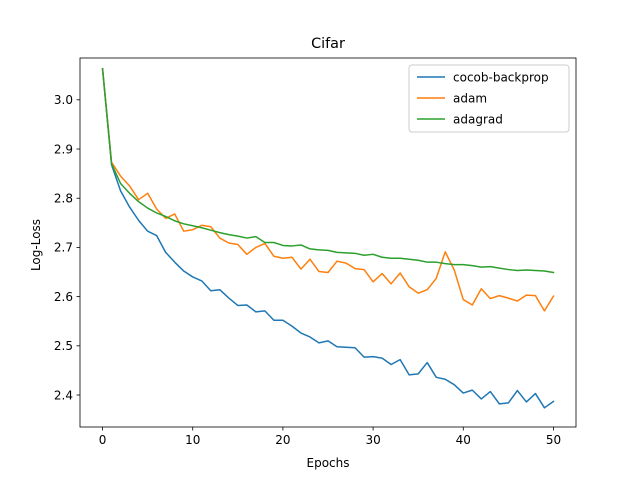 The height and width of the screenshot is (480, 640). I want to click on y-axis-label: Log-Loss, so click(36, 245).